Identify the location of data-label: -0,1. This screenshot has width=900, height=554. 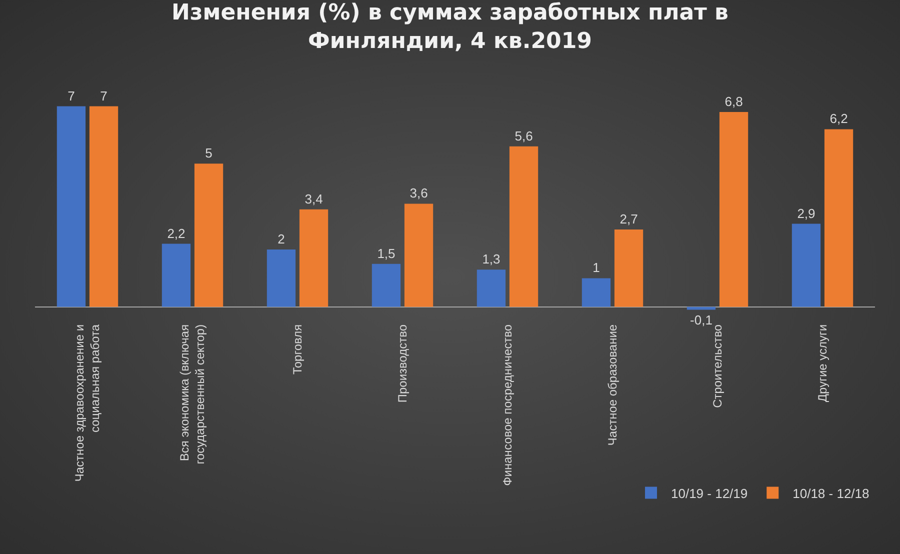
(701, 320).